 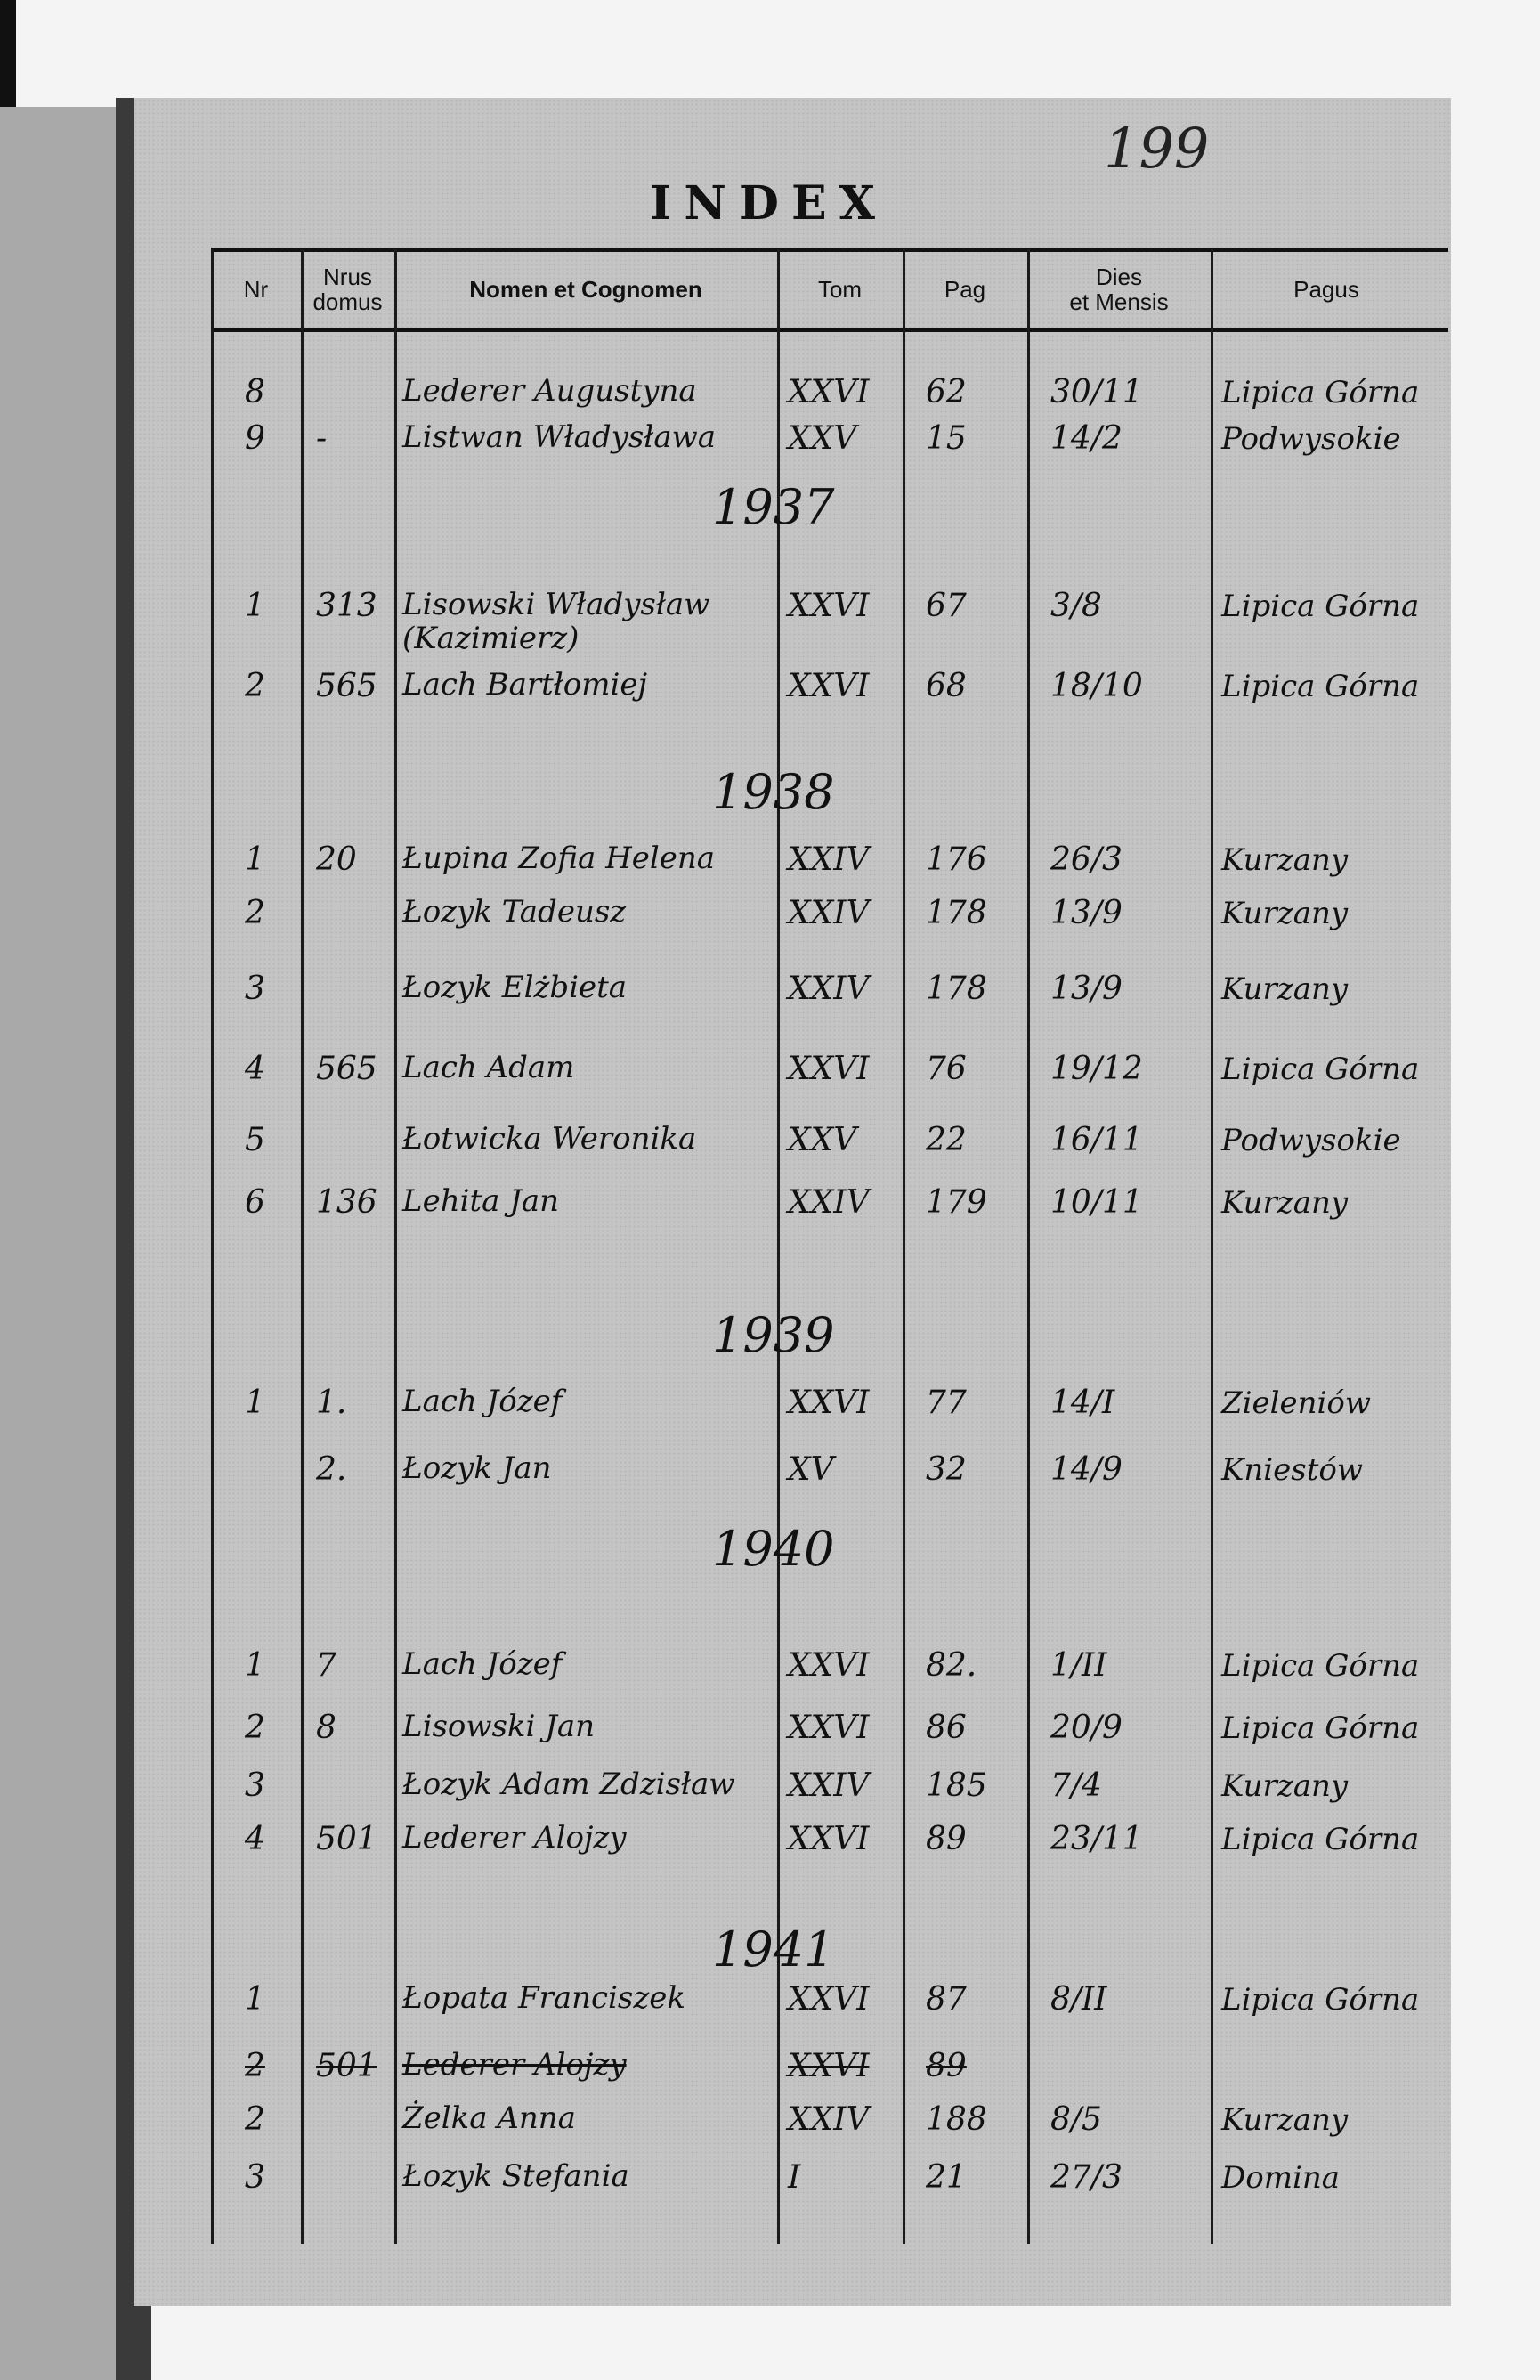 What do you see at coordinates (1096, 1140) in the screenshot?
I see `entry-dies: 16/11` at bounding box center [1096, 1140].